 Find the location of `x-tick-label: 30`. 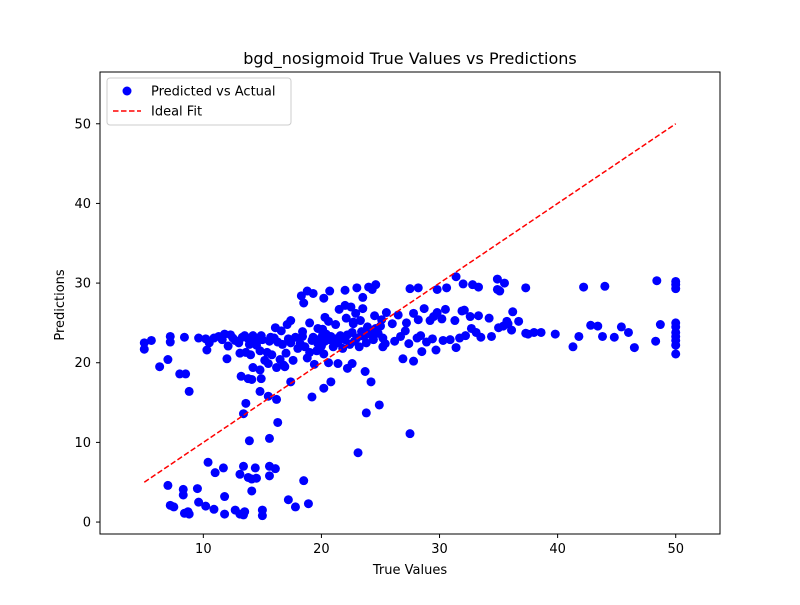

x-tick-label: 30 is located at coordinates (439, 549).